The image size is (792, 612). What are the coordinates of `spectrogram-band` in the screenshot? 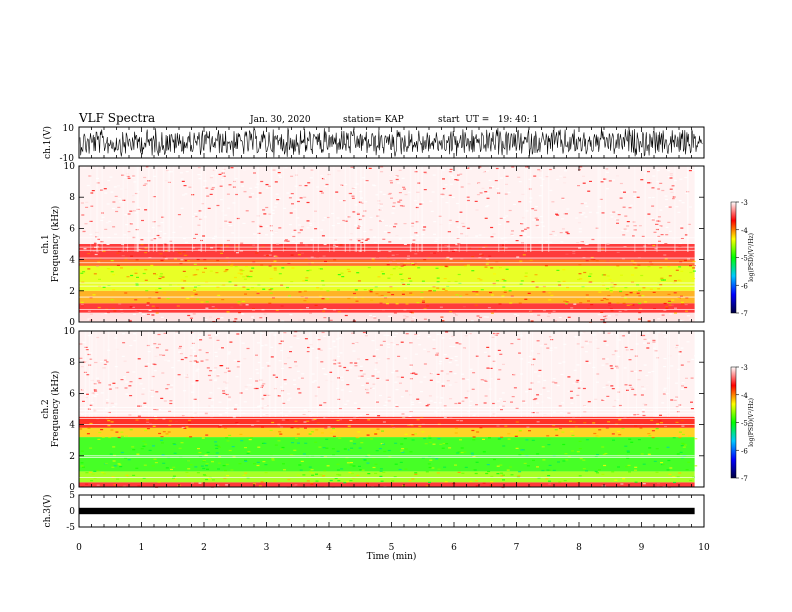 It's located at (387, 252).